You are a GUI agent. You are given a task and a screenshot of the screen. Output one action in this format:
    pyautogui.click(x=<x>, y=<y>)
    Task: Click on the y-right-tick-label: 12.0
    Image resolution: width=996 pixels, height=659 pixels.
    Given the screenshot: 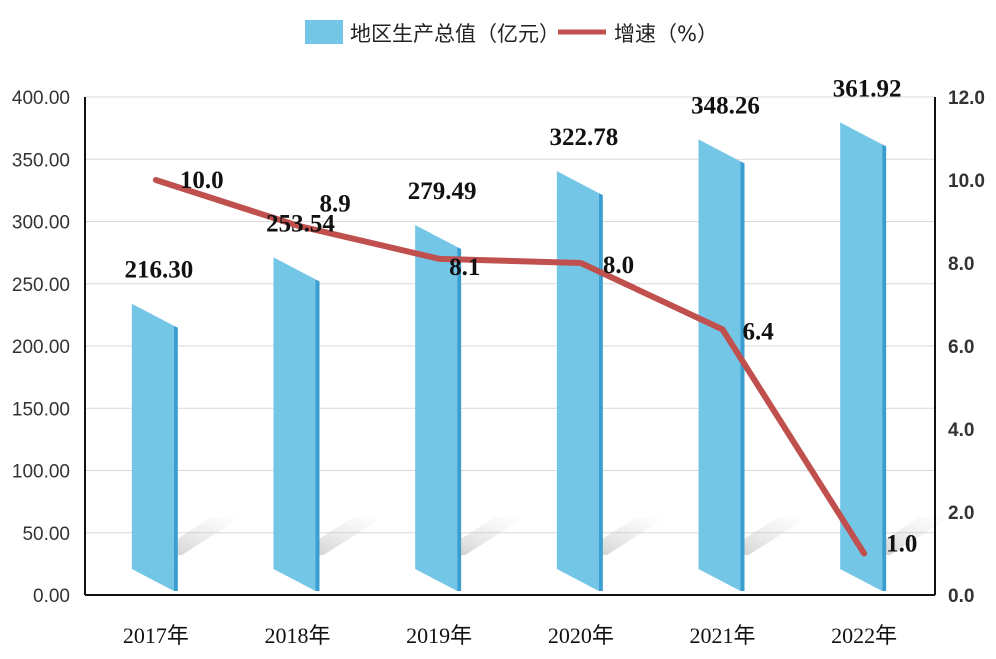 What is the action you would take?
    pyautogui.click(x=966, y=98)
    